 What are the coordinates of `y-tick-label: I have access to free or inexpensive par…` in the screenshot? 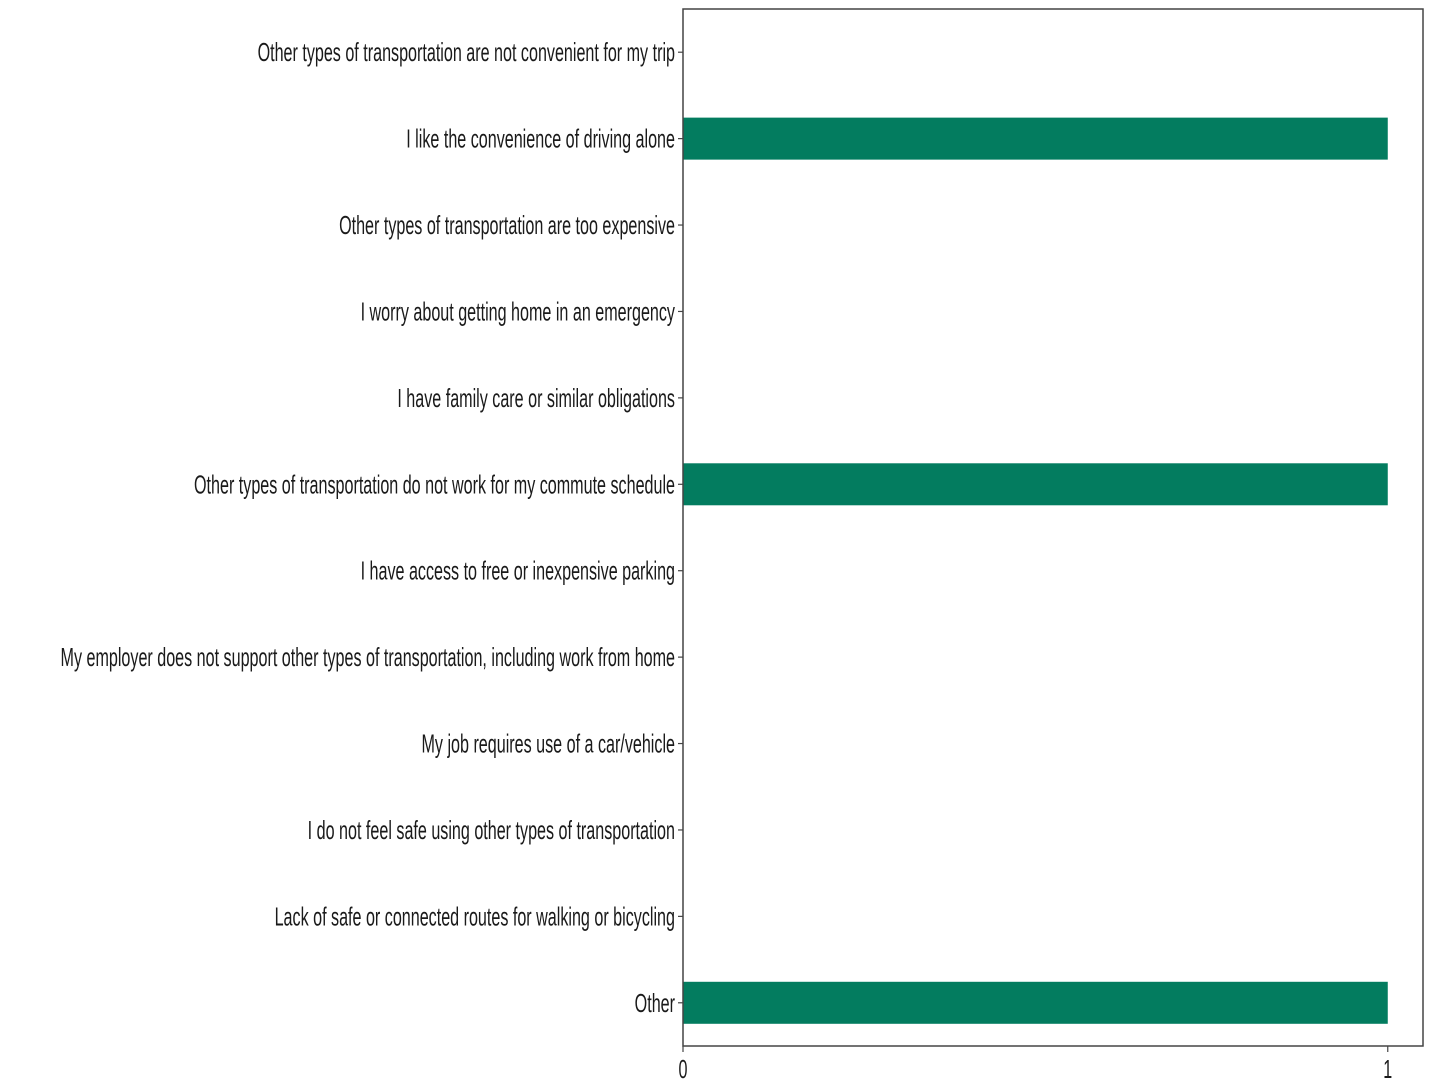 It's located at (518, 571).